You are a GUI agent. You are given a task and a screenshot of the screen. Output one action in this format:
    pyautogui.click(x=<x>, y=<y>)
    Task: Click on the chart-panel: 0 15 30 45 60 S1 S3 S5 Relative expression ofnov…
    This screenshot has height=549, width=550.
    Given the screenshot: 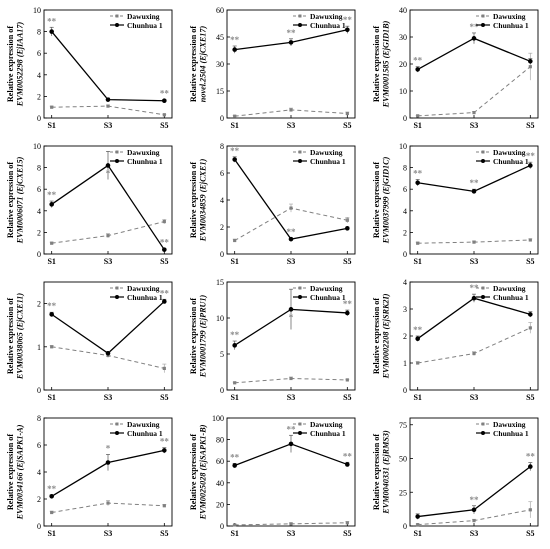 What is the action you would take?
    pyautogui.click(x=274, y=68)
    